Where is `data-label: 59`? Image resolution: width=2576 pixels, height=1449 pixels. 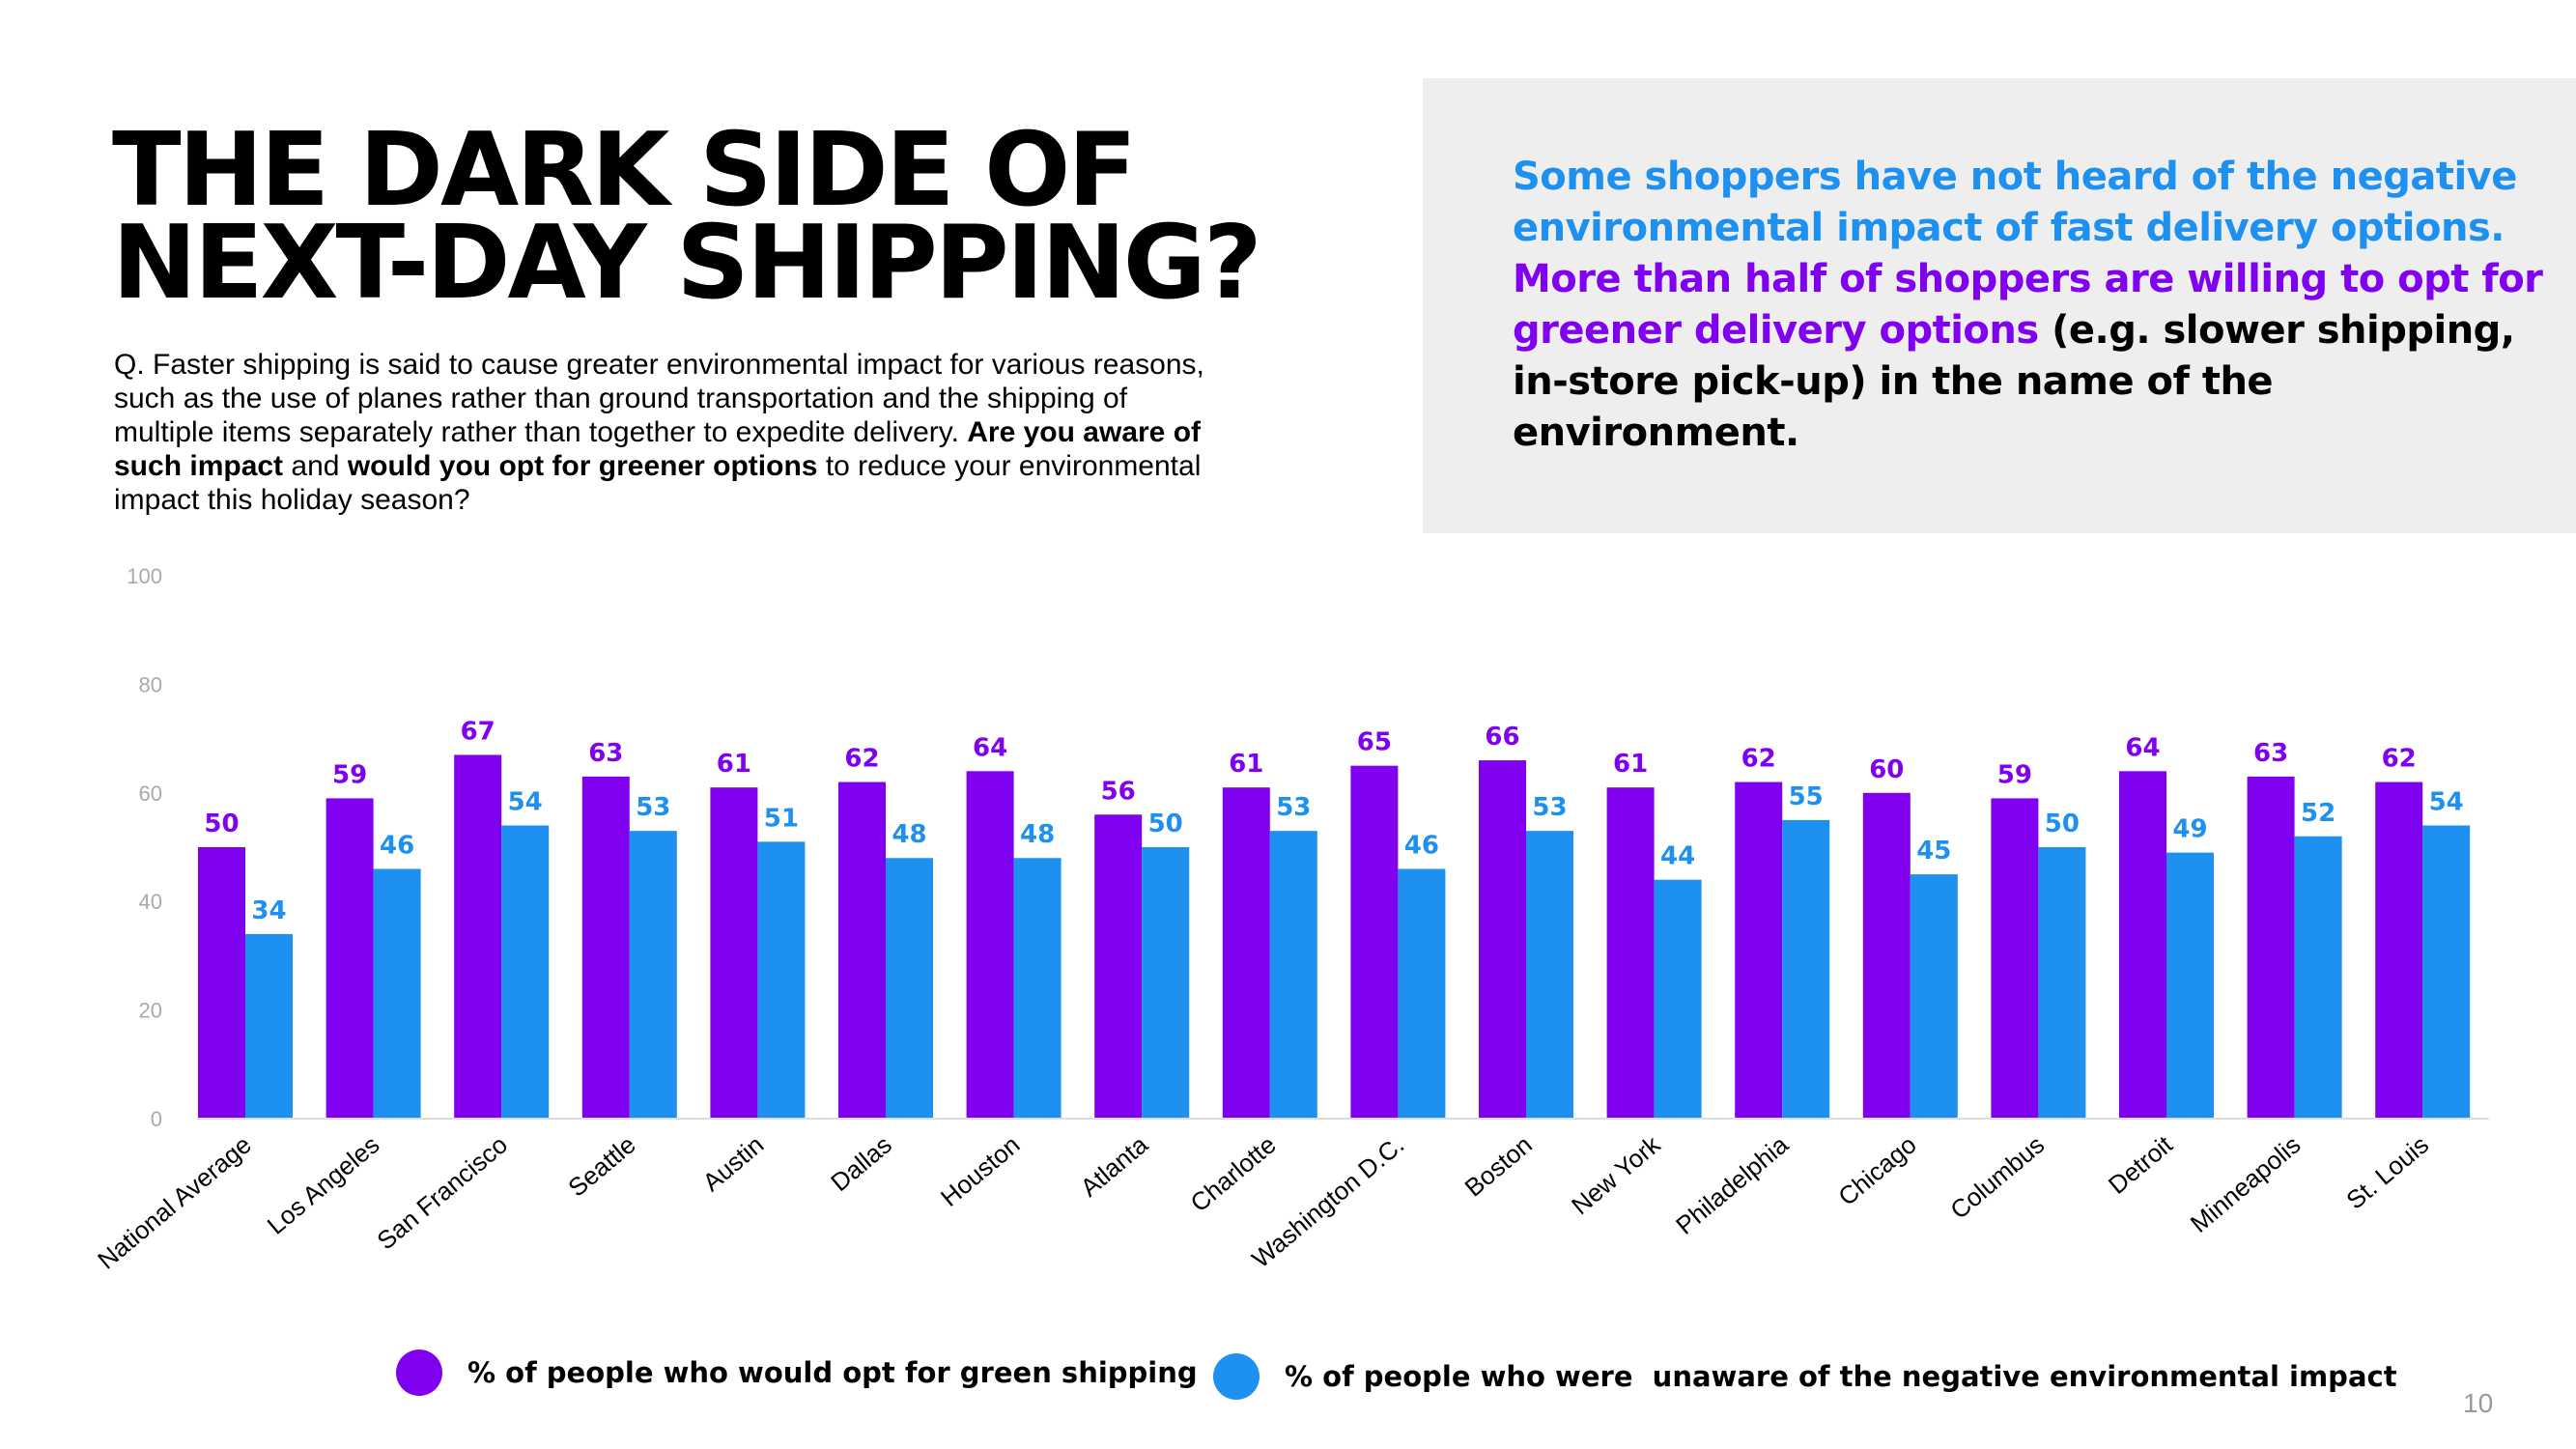
data-label: 59 is located at coordinates (2014, 774).